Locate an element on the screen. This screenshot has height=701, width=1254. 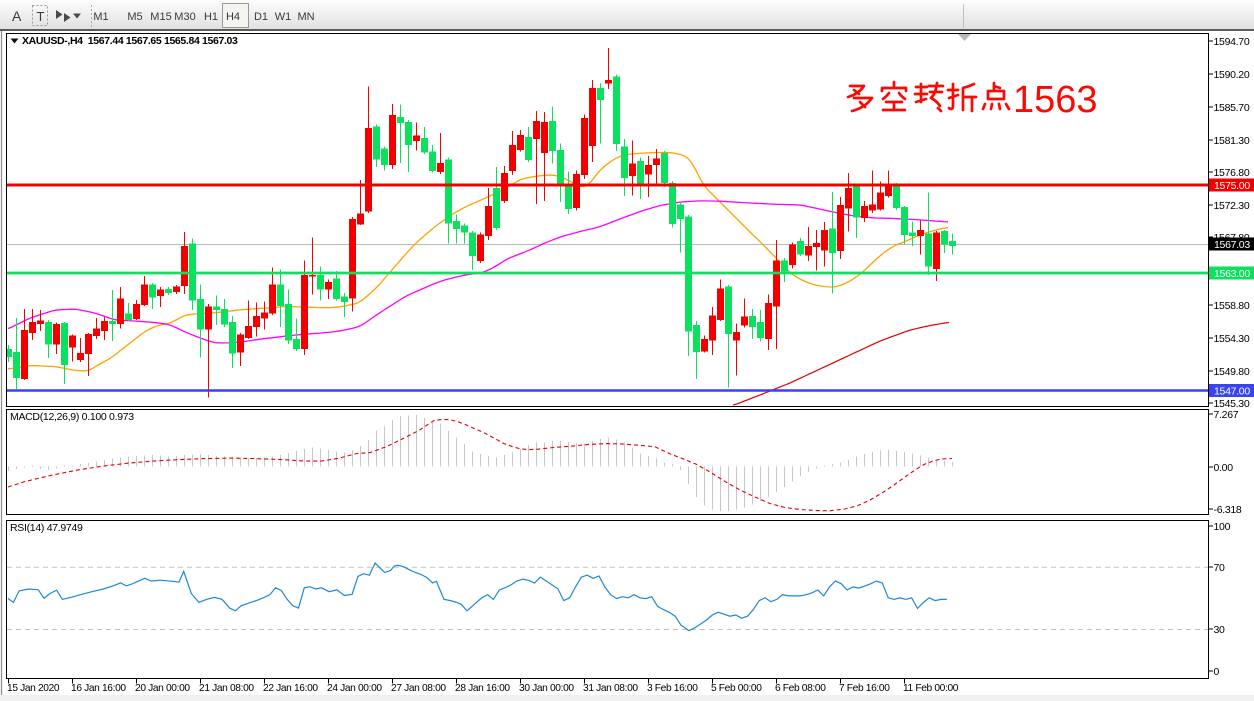
svg-text: RSI(14) 47.9749 is located at coordinates (46, 528).